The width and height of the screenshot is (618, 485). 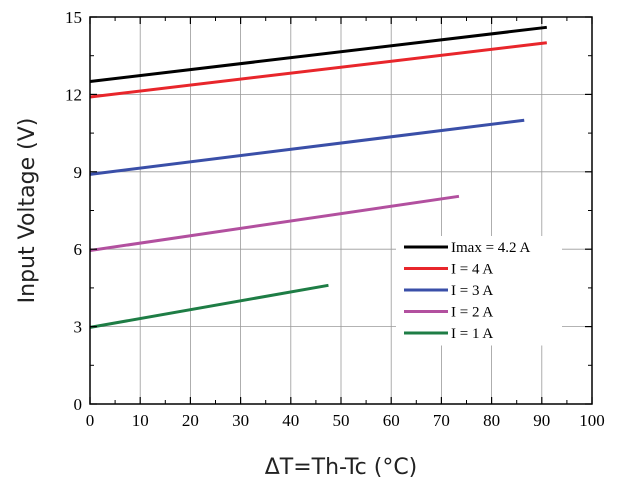 I want to click on legend-label-5: I = 1 A, so click(x=472, y=334).